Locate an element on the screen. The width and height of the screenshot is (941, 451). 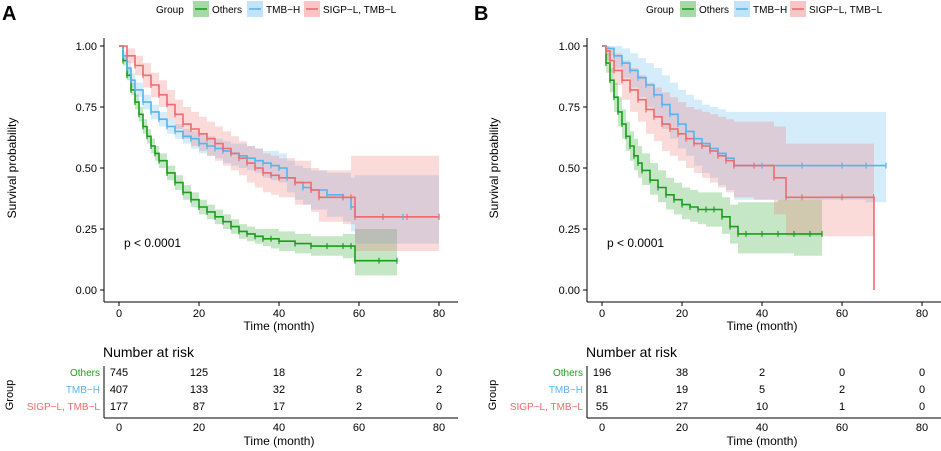
risk-row-tmb-h: TMB−H 407 133 32 8 2 is located at coordinates (254, 390).